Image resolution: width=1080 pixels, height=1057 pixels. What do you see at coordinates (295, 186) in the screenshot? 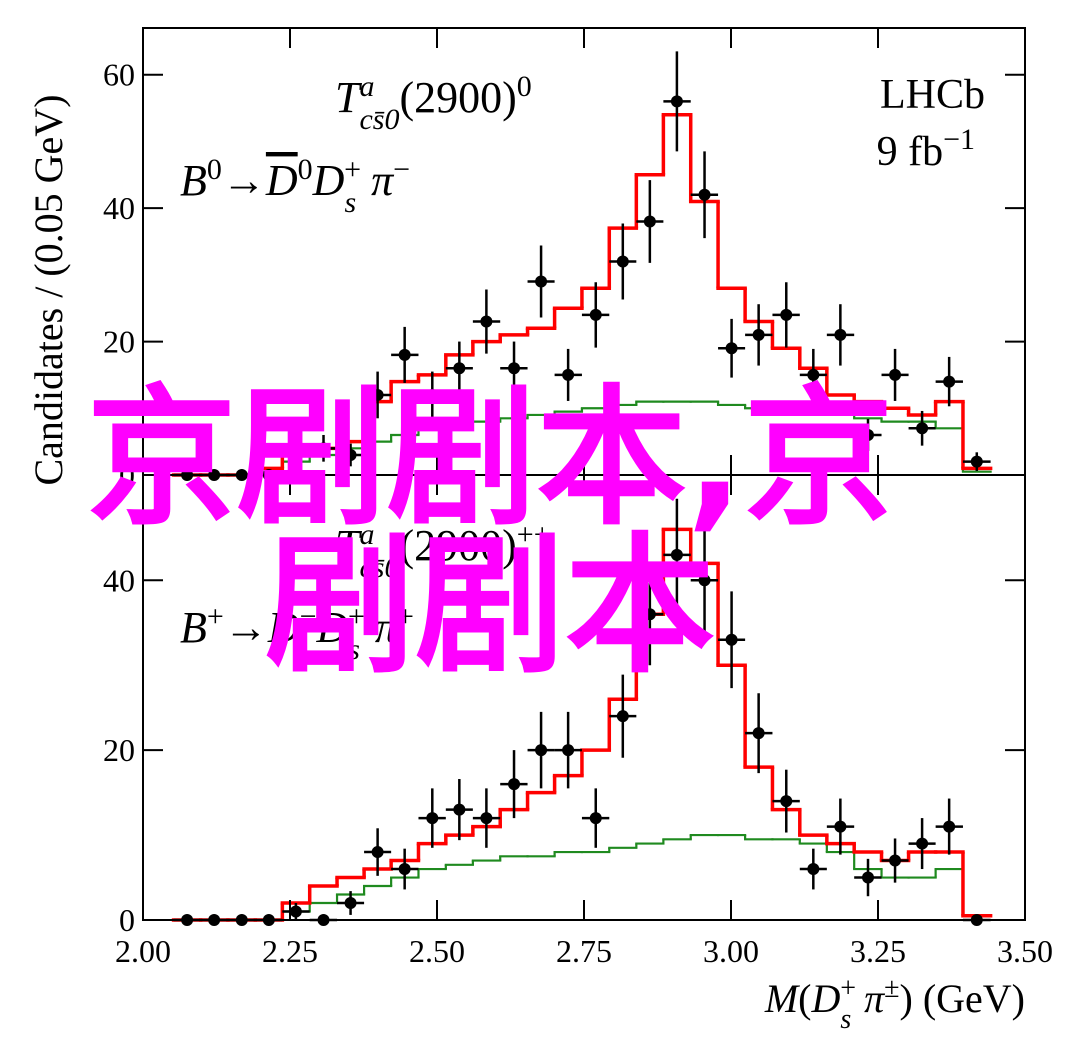
I see `annotation: B0→D0Ds+ π−` at bounding box center [295, 186].